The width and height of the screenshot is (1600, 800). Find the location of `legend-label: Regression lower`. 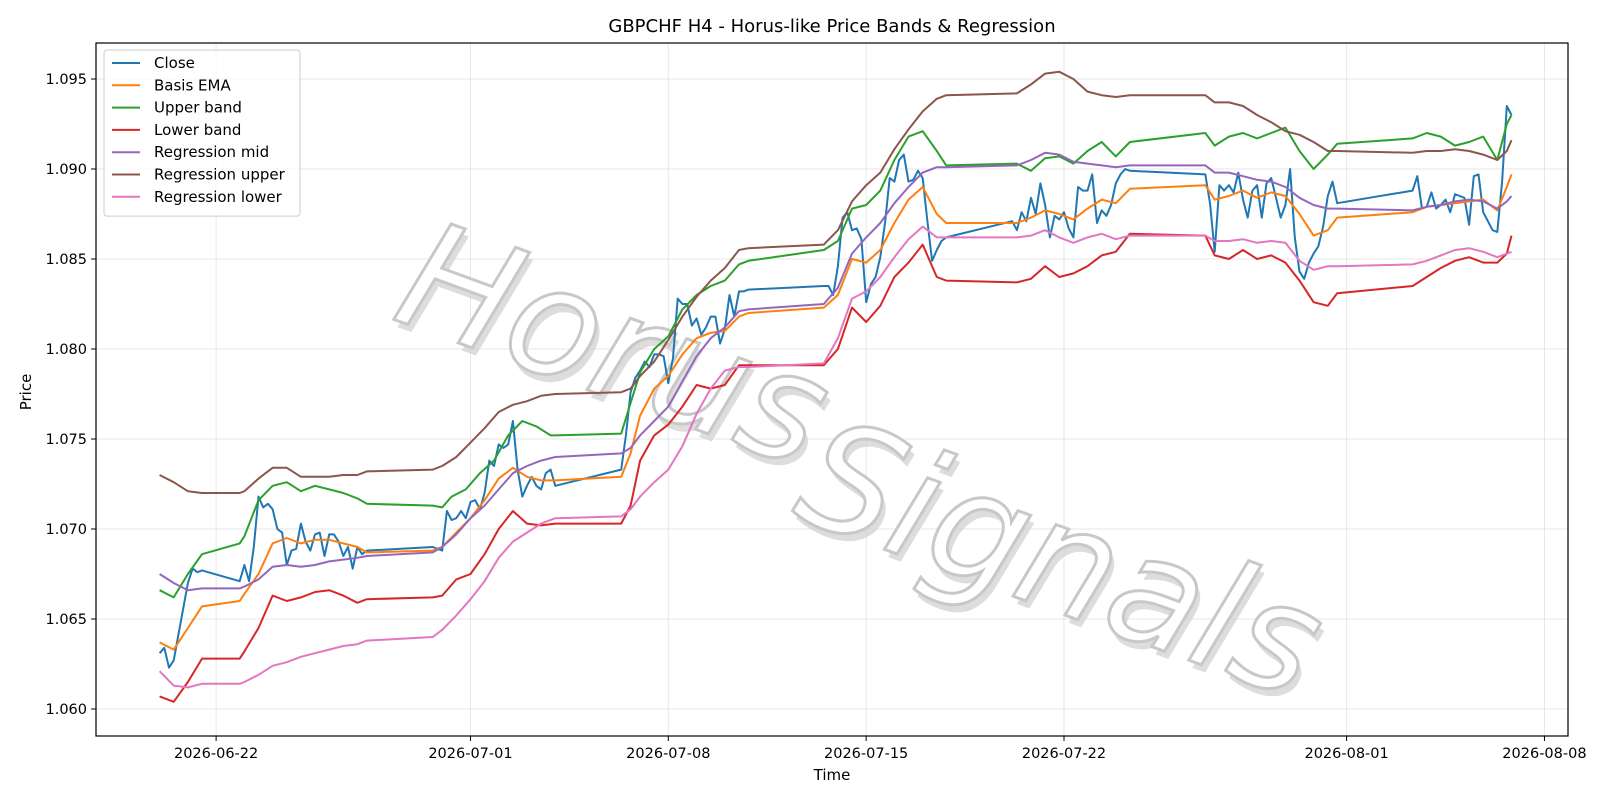

legend-label: Regression lower is located at coordinates (218, 197).